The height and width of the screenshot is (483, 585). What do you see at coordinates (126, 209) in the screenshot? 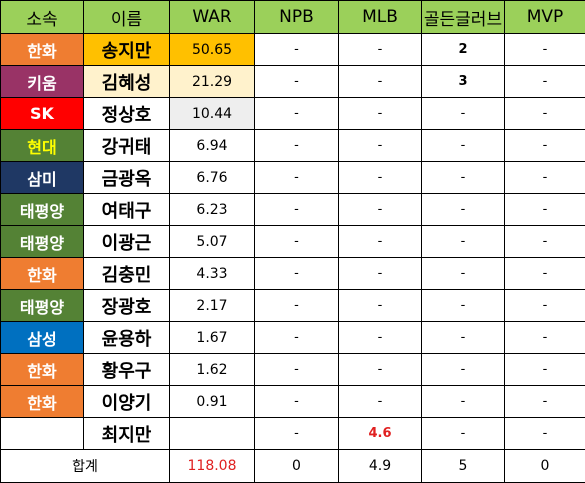
I see `player-name-cell: 여태구` at bounding box center [126, 209].